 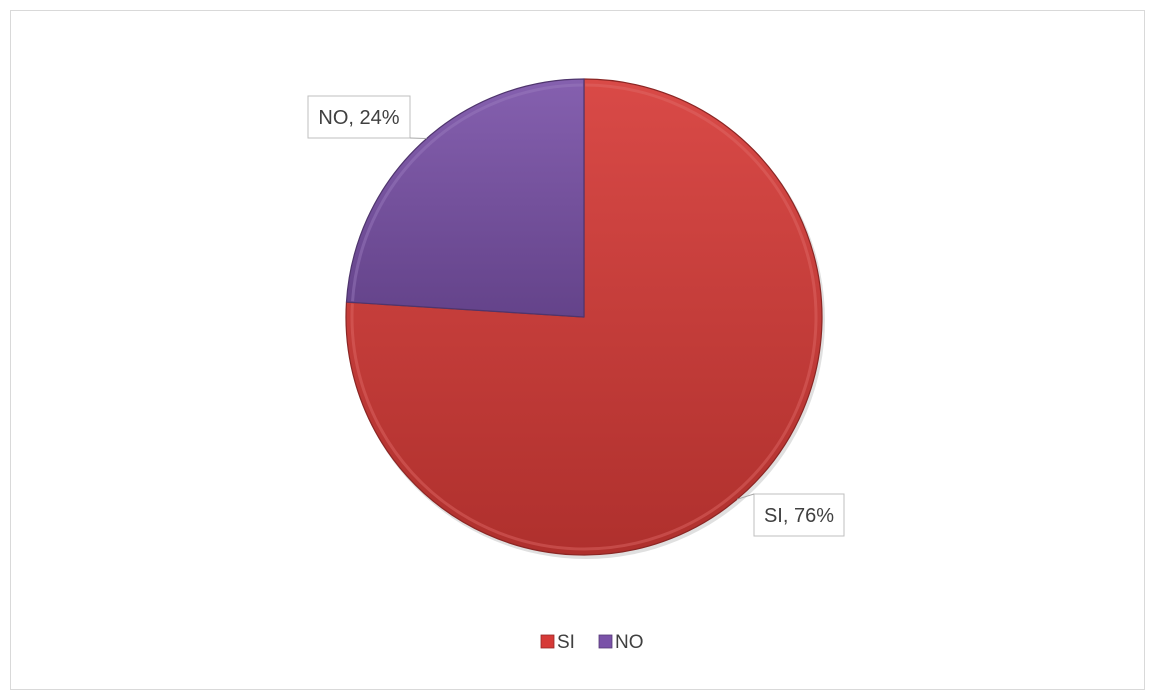 What do you see at coordinates (566, 642) in the screenshot?
I see `legend-label-si: SI` at bounding box center [566, 642].